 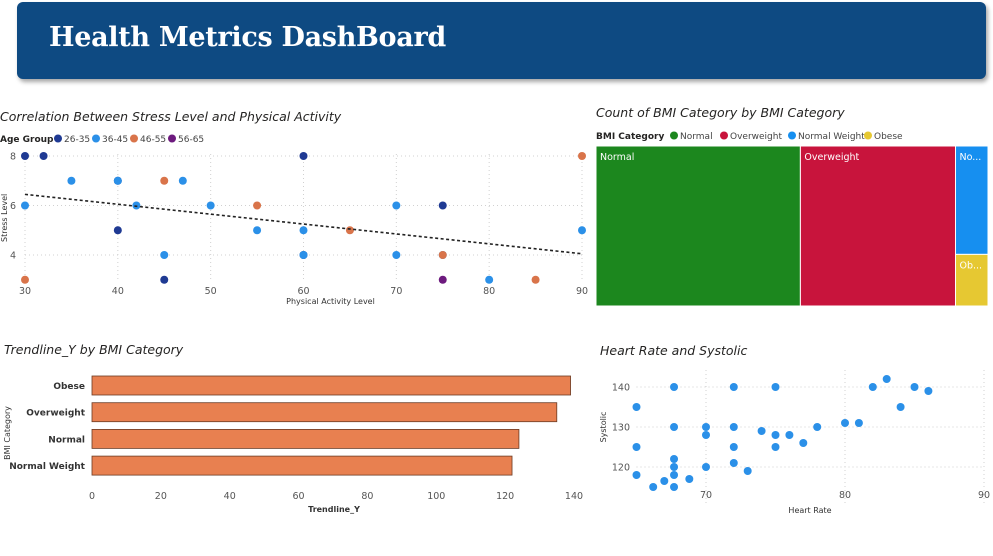 What do you see at coordinates (47, 467) in the screenshot?
I see `bar-category-label: Normal Weight` at bounding box center [47, 467].